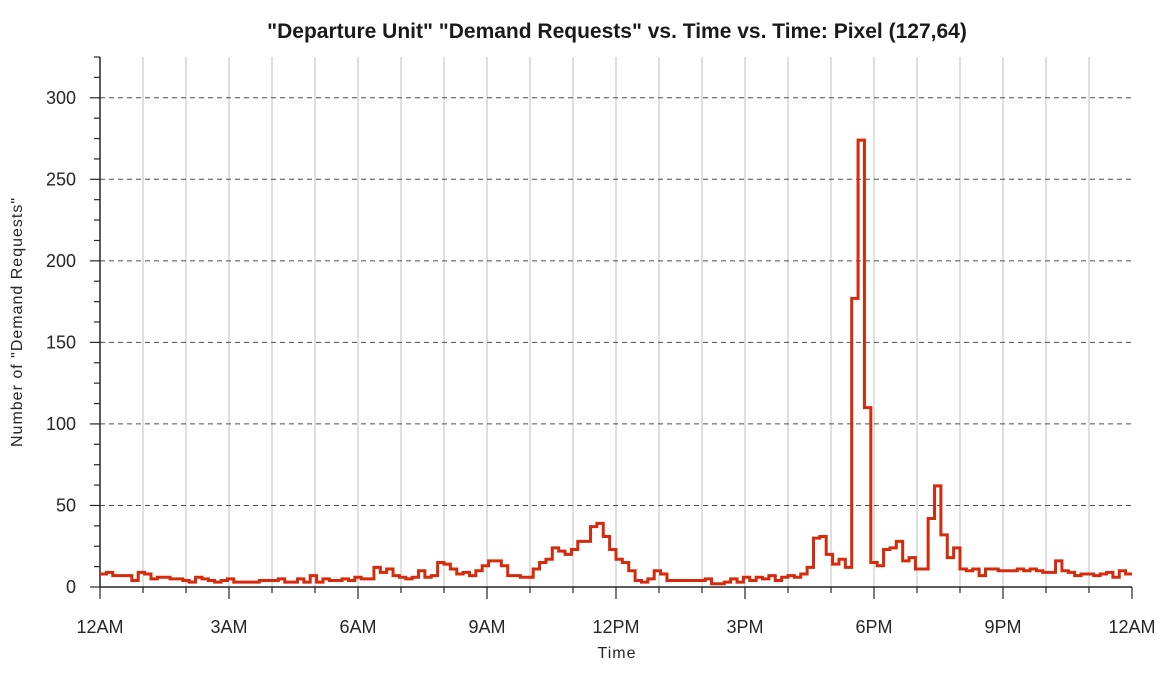 This screenshot has height=673, width=1169. Describe the element at coordinates (615, 627) in the screenshot. I see `x-tick-label: 12PM` at that location.